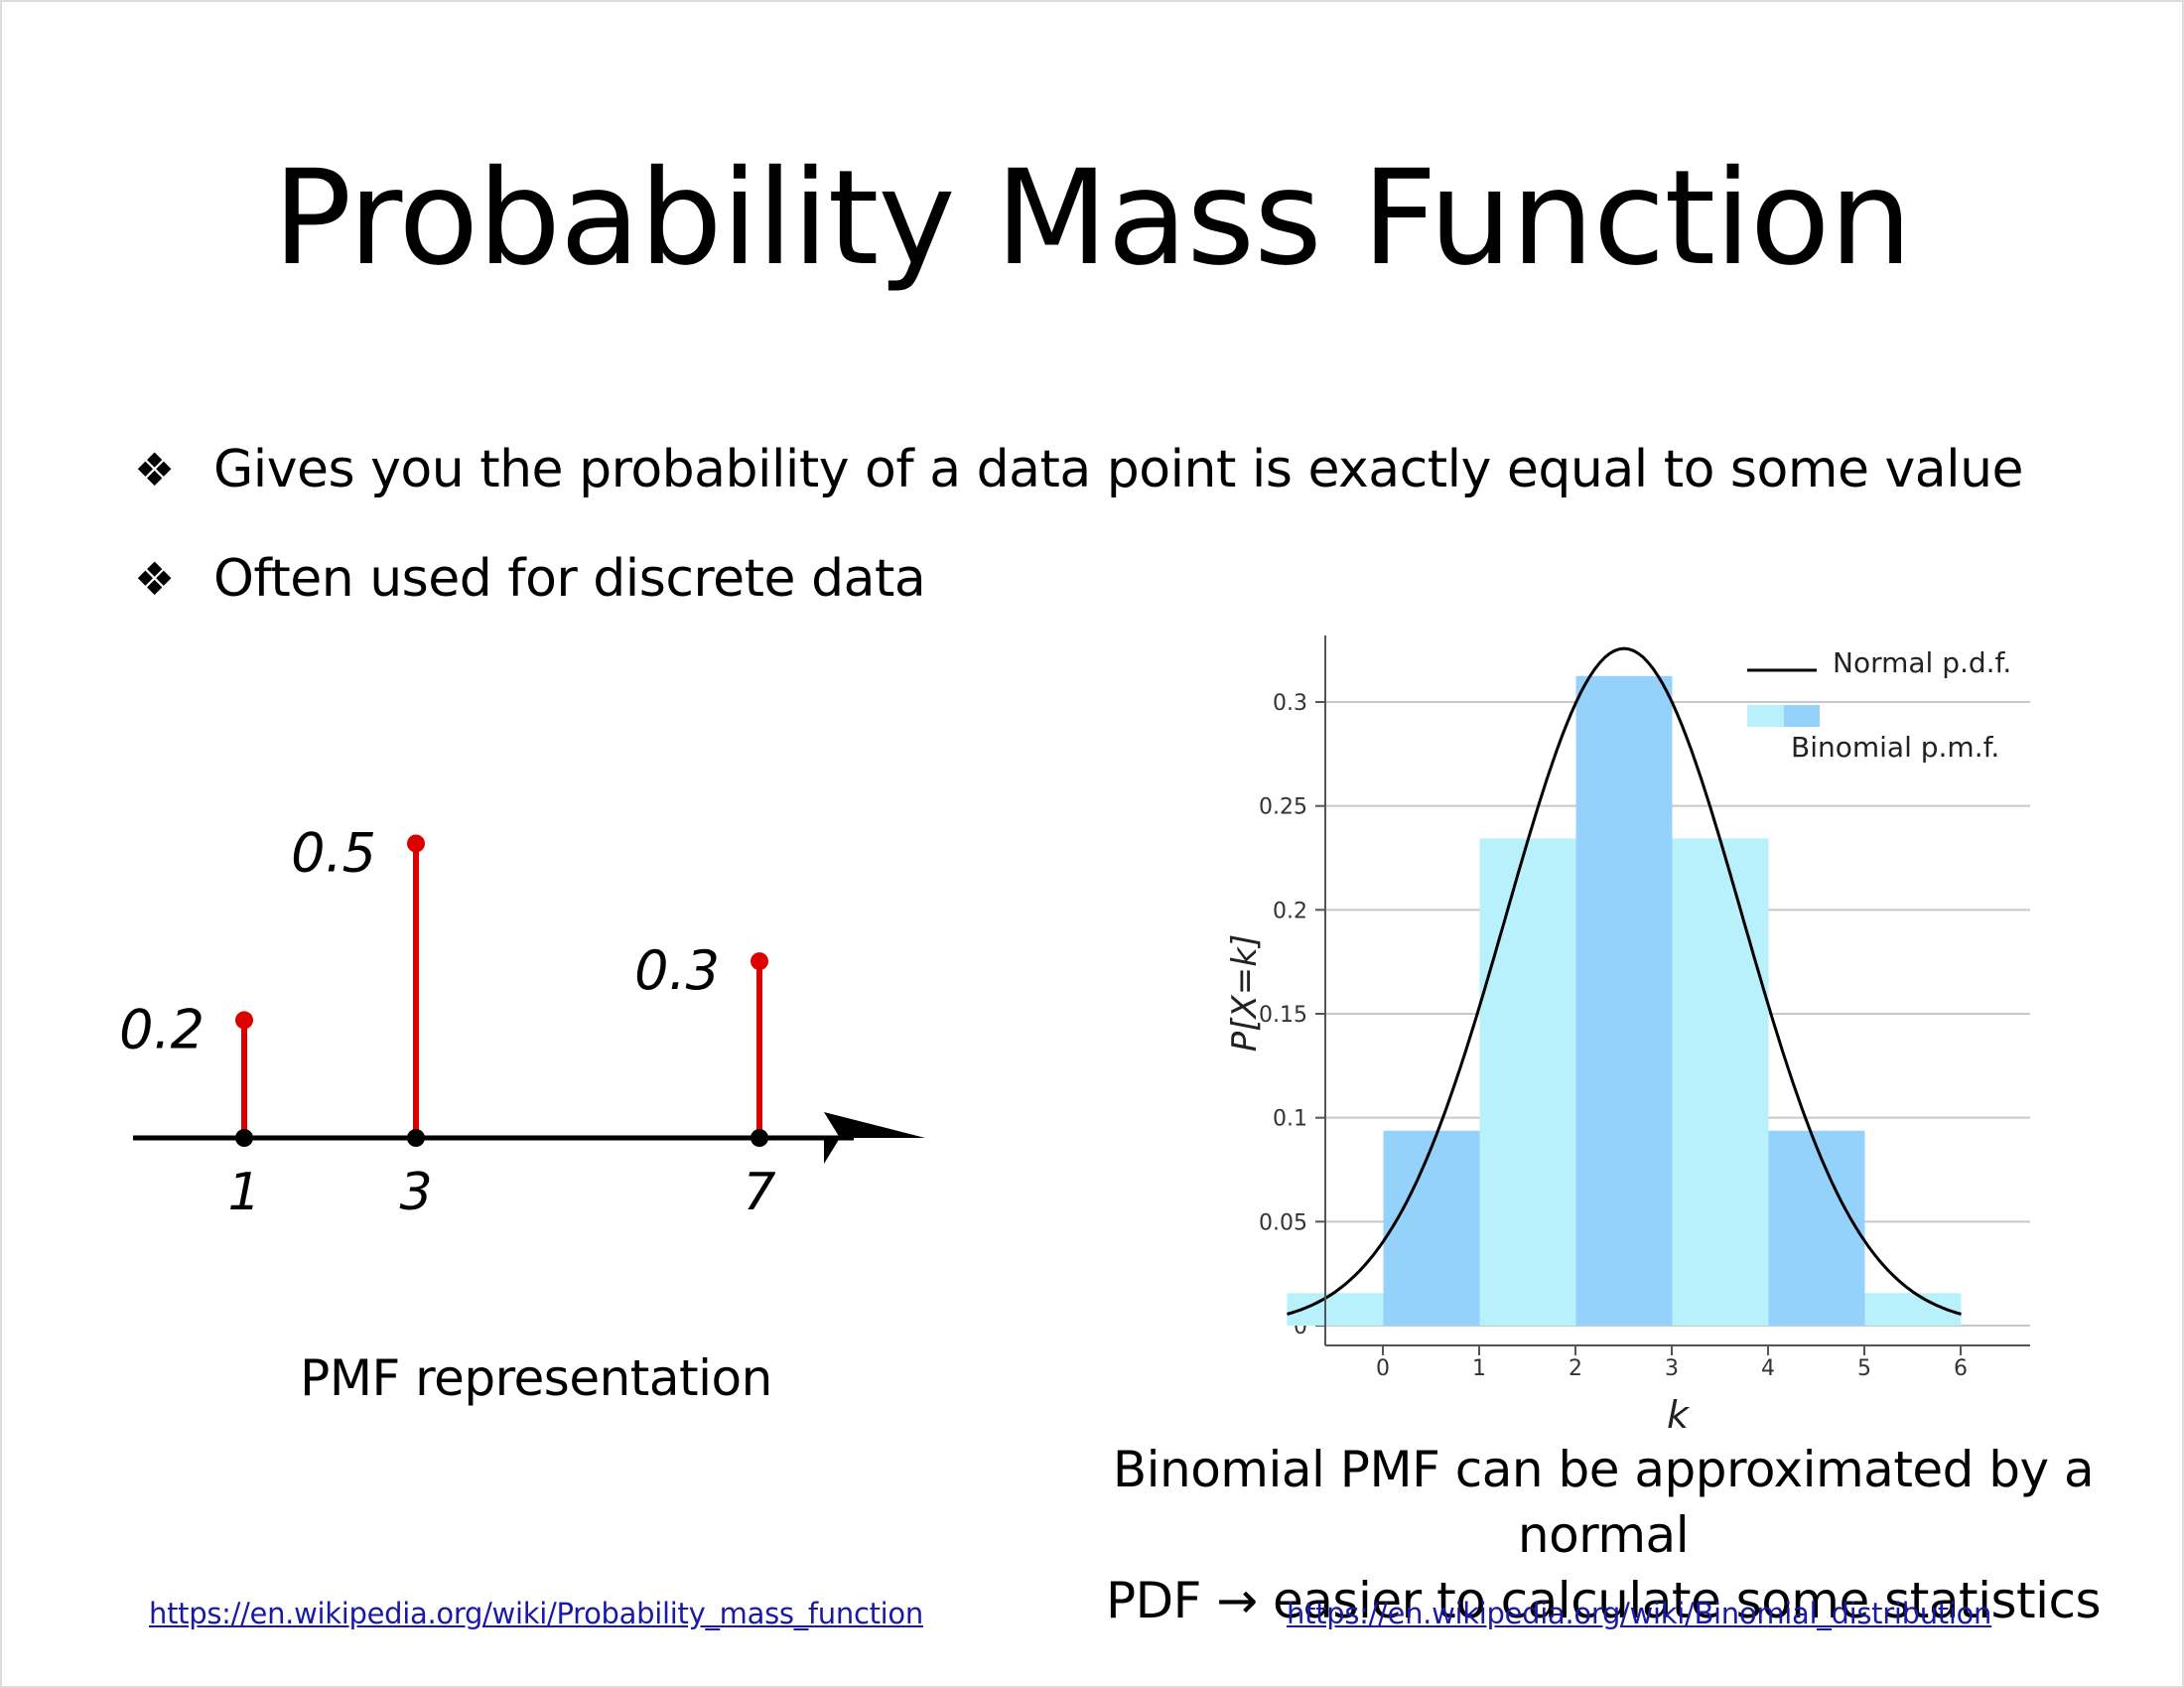 The height and width of the screenshot is (1688, 2184). What do you see at coordinates (1768, 1368) in the screenshot?
I see `x-tick-label: 4` at bounding box center [1768, 1368].